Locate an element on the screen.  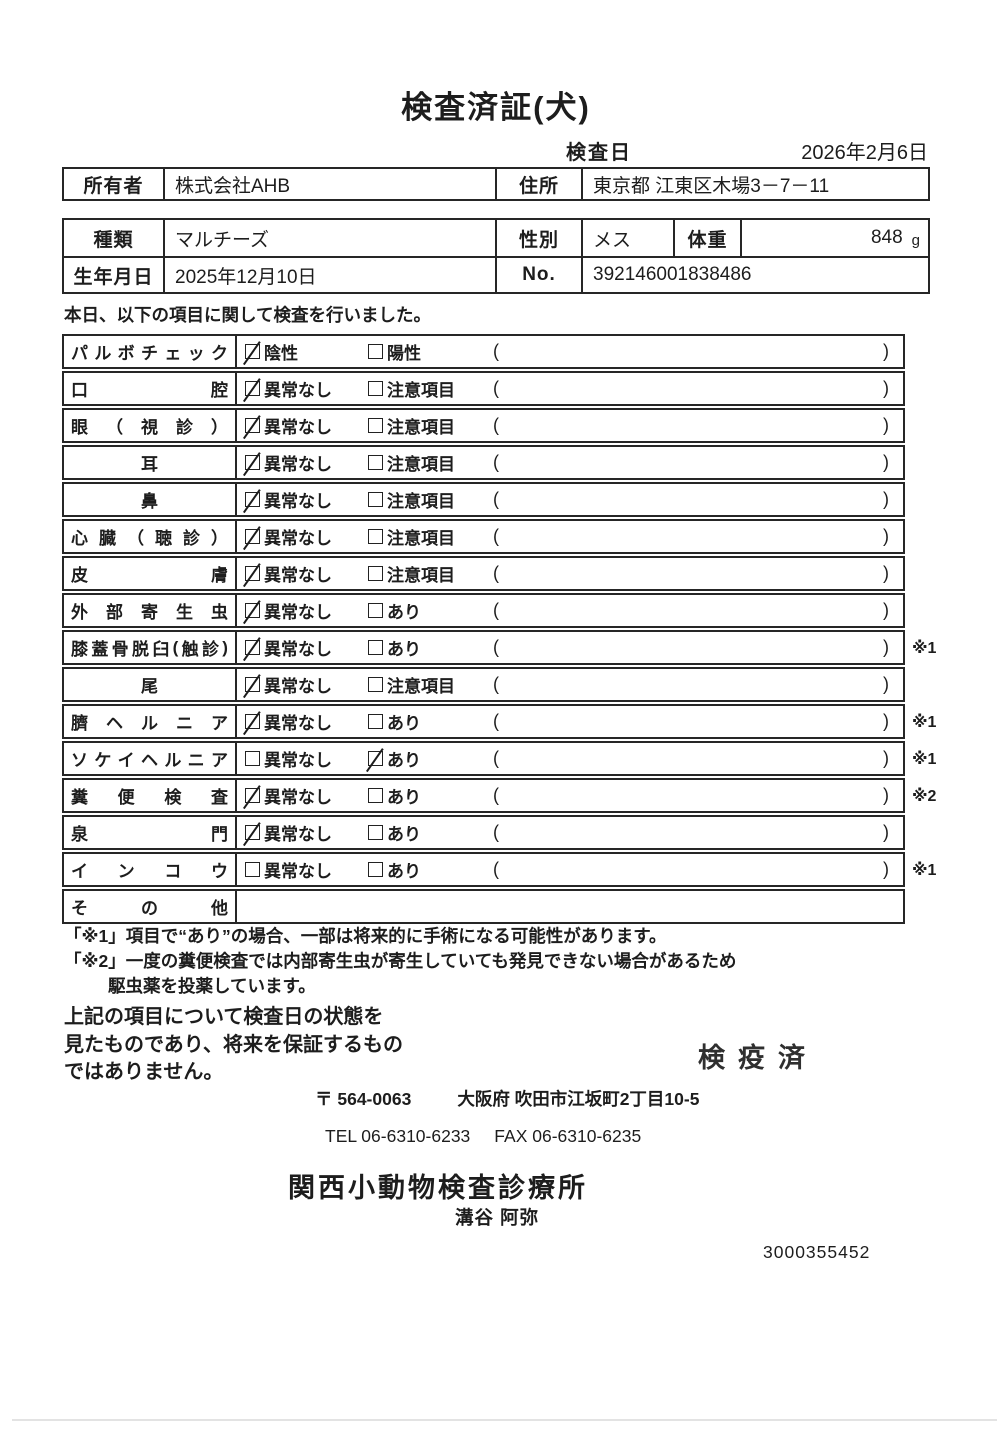
checklist-row: 口腔 異常なし 注意項目 ( ) is located at coordinates (483, 388).